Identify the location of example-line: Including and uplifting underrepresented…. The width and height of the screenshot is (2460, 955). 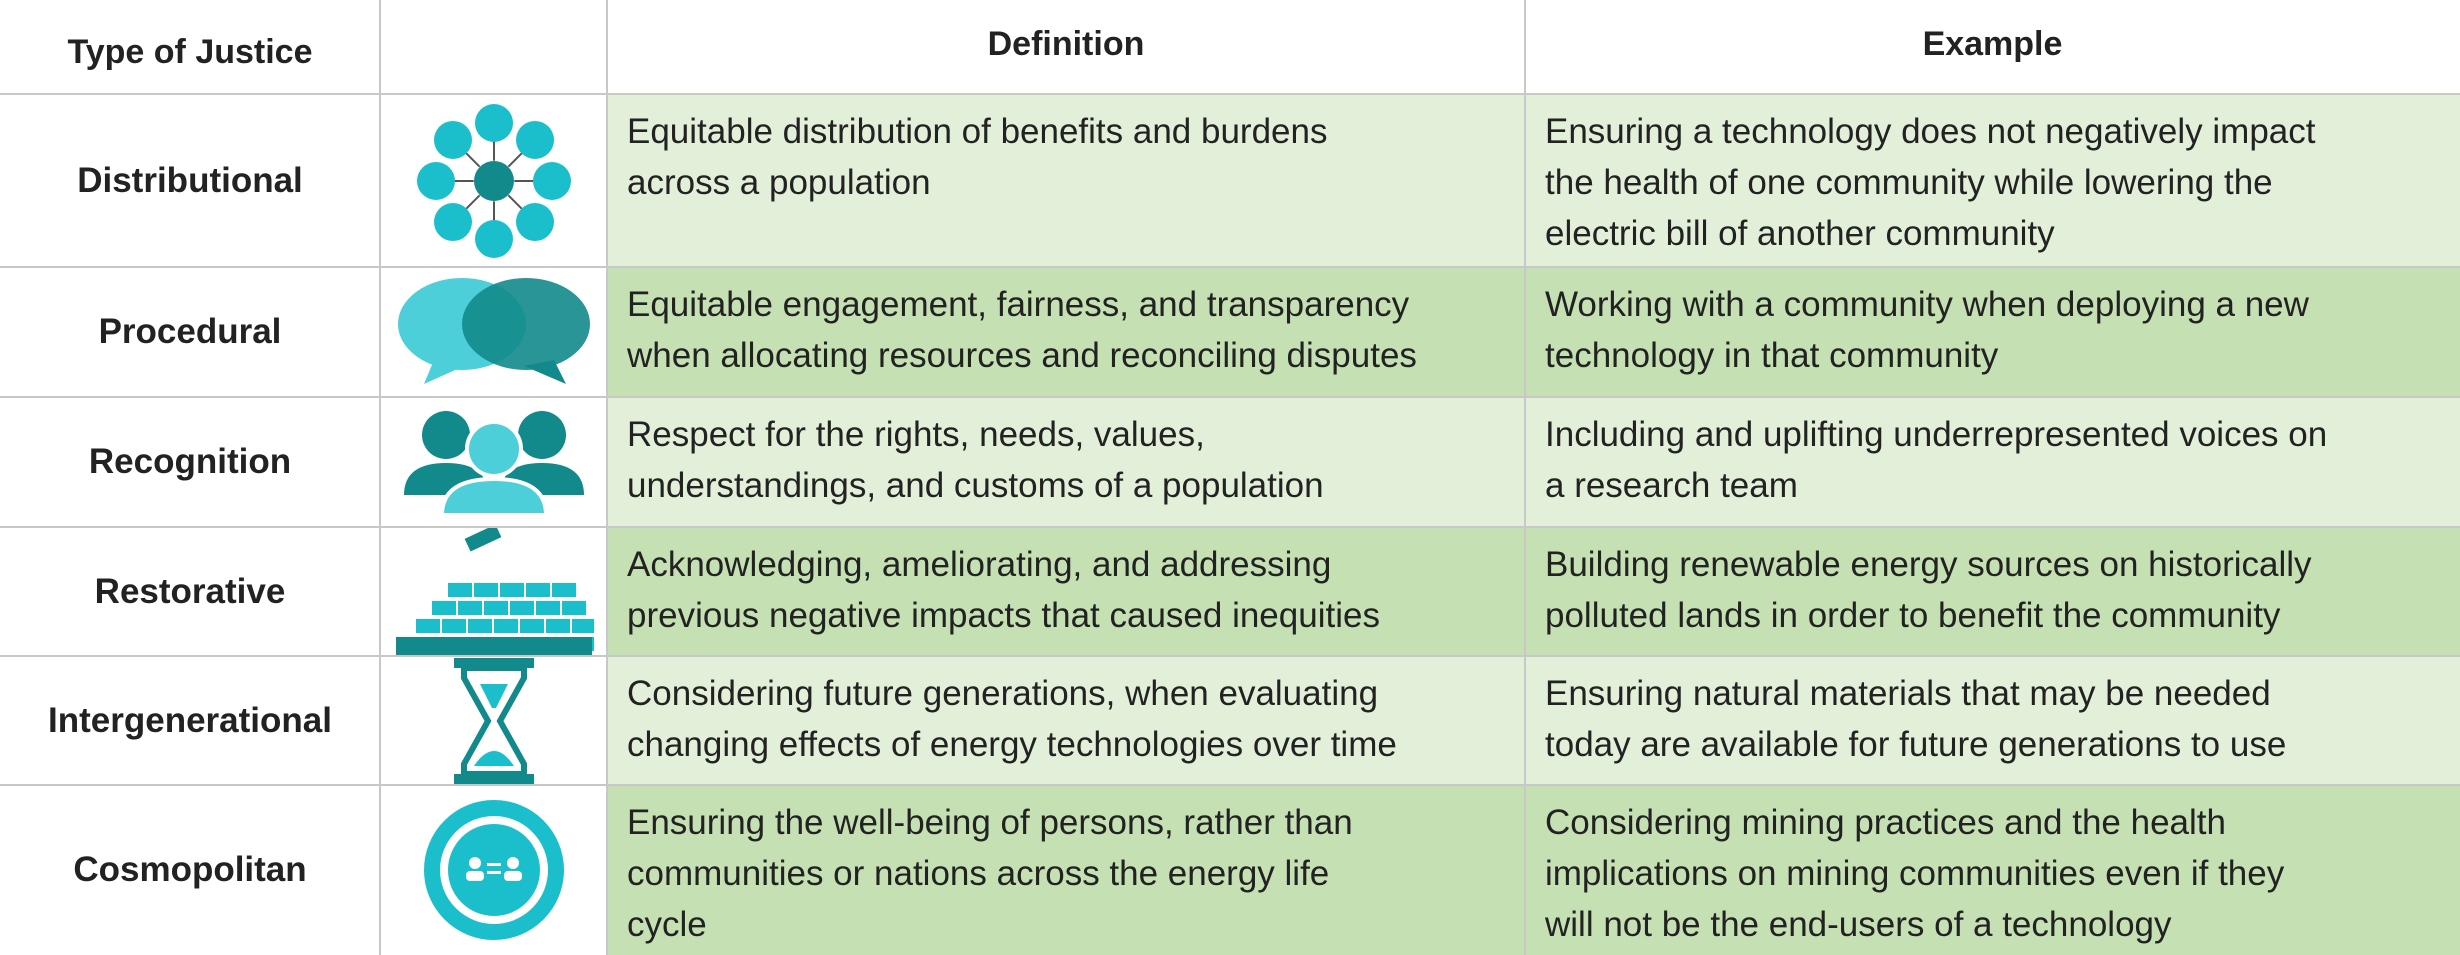
(1936, 434).